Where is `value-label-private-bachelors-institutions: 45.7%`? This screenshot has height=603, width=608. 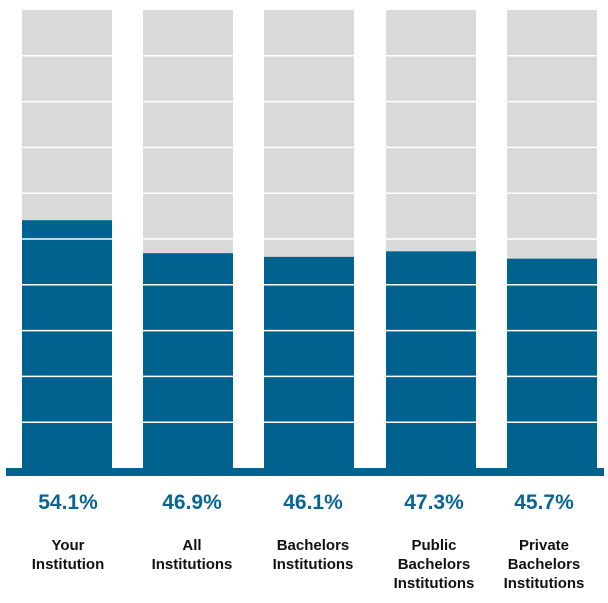 value-label-private-bachelors-institutions: 45.7% is located at coordinates (544, 502).